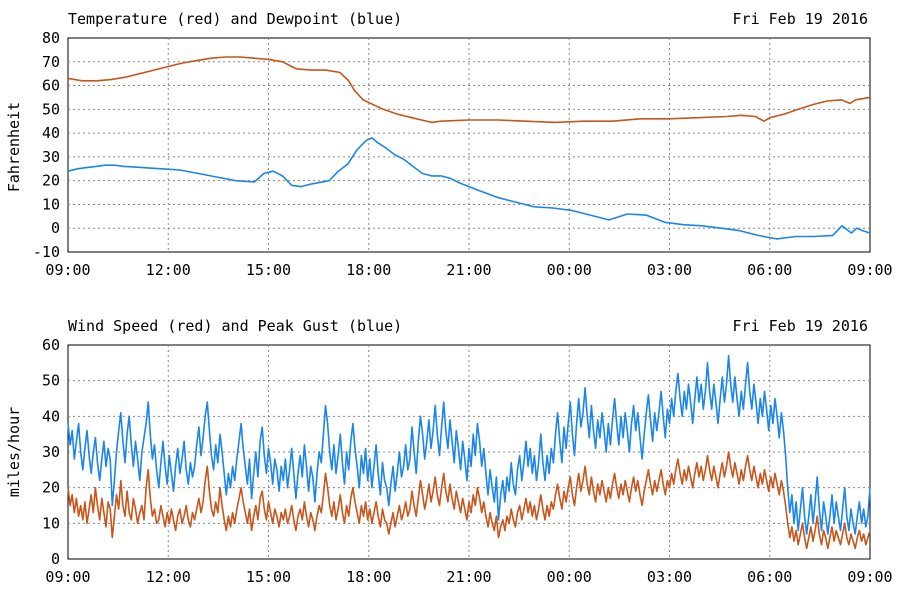 Image resolution: width=900 pixels, height=600 pixels. Describe the element at coordinates (46, 252) in the screenshot. I see `y-tick-label: -10` at that location.